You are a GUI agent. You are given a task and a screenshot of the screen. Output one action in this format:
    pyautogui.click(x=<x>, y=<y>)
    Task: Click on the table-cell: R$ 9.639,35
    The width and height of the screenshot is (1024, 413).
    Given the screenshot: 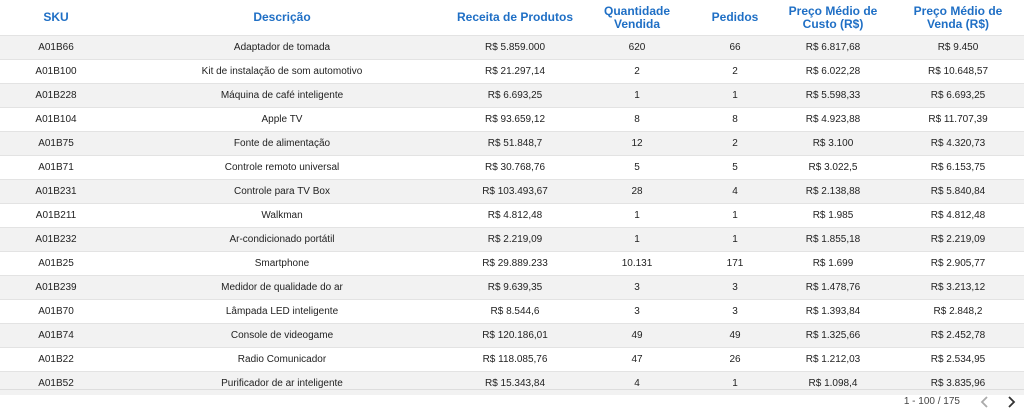 What is the action you would take?
    pyautogui.click(x=515, y=287)
    